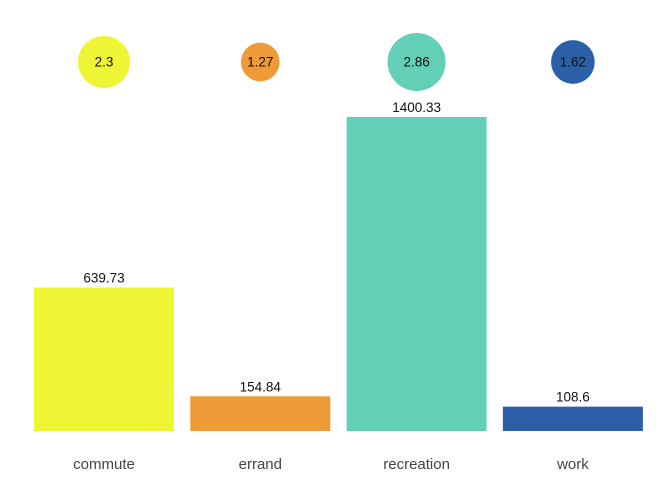  Describe the element at coordinates (416, 107) in the screenshot. I see `bar-value-label-recreation: 1400.33` at that location.